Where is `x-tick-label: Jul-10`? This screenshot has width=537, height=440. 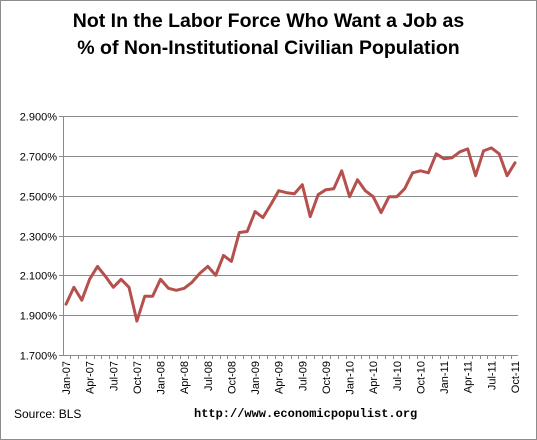
x-tick-label: Jul-10 is located at coordinates (398, 376).